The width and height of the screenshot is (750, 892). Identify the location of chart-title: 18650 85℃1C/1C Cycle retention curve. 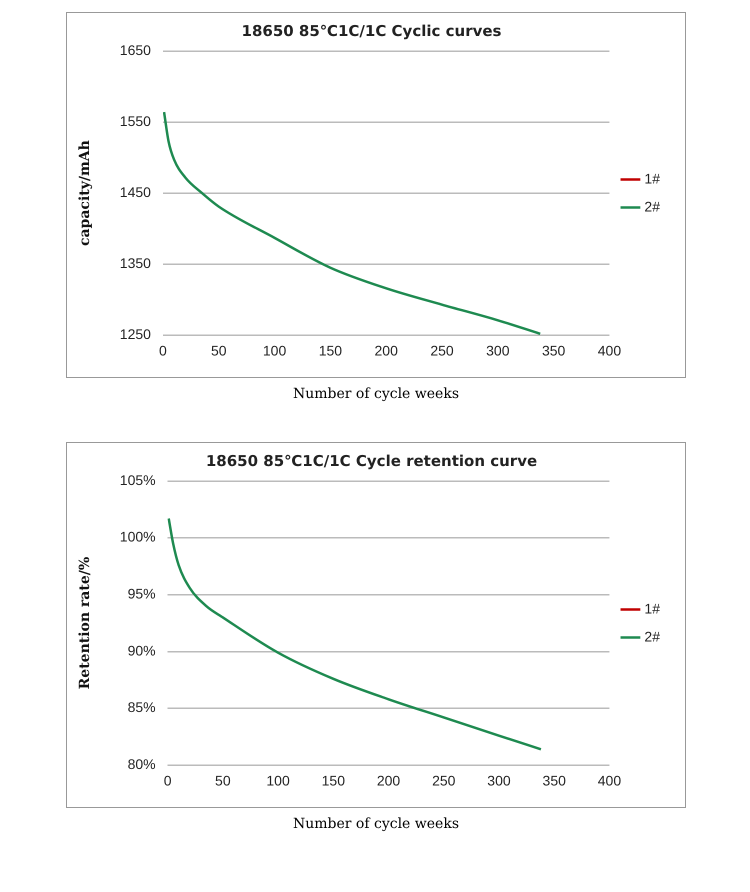
(372, 461).